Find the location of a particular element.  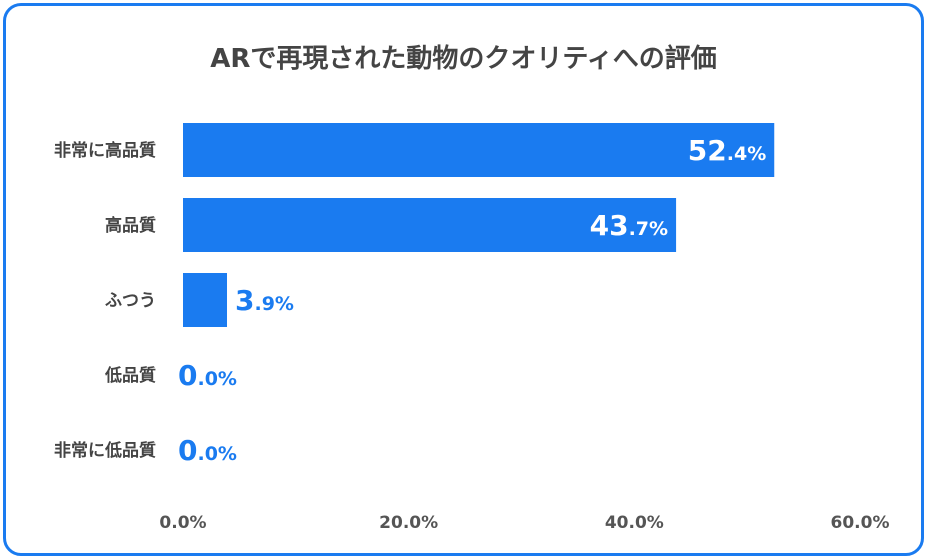

category-label: 高品質 is located at coordinates (130, 225).